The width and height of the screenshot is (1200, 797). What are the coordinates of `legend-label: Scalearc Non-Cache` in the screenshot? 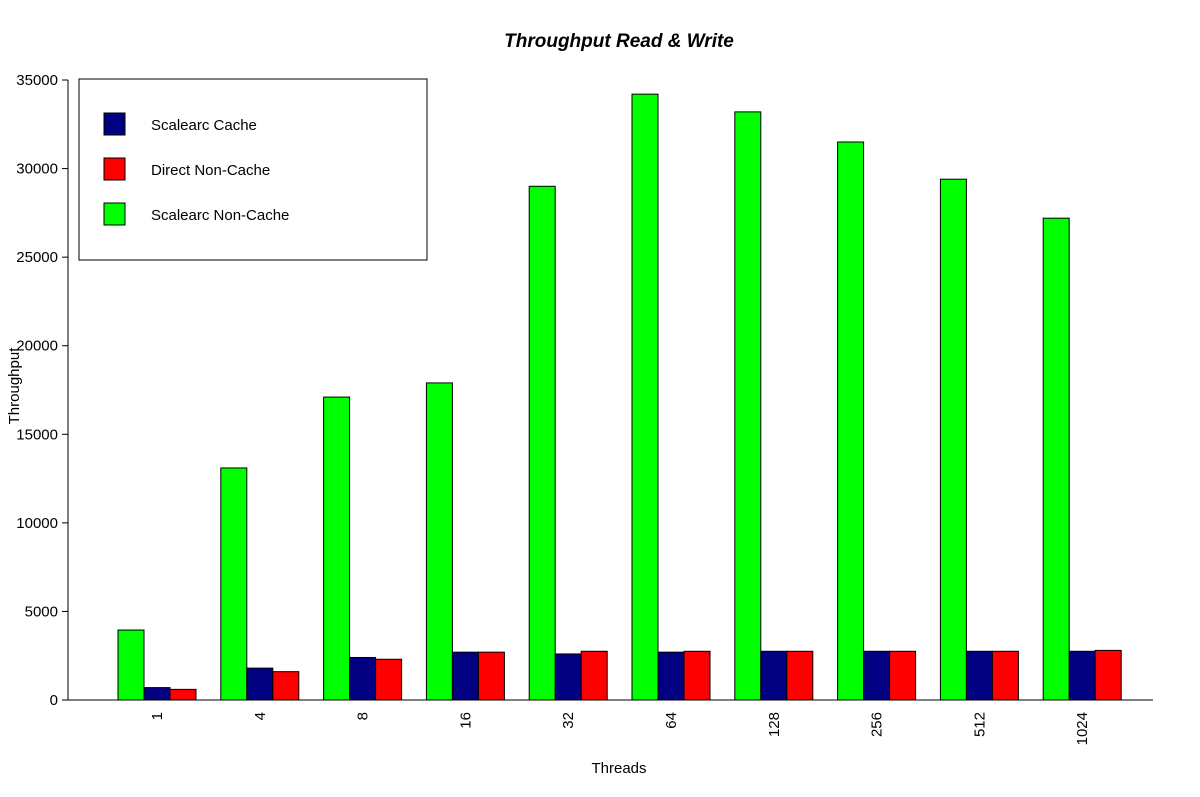 It's located at (220, 215).